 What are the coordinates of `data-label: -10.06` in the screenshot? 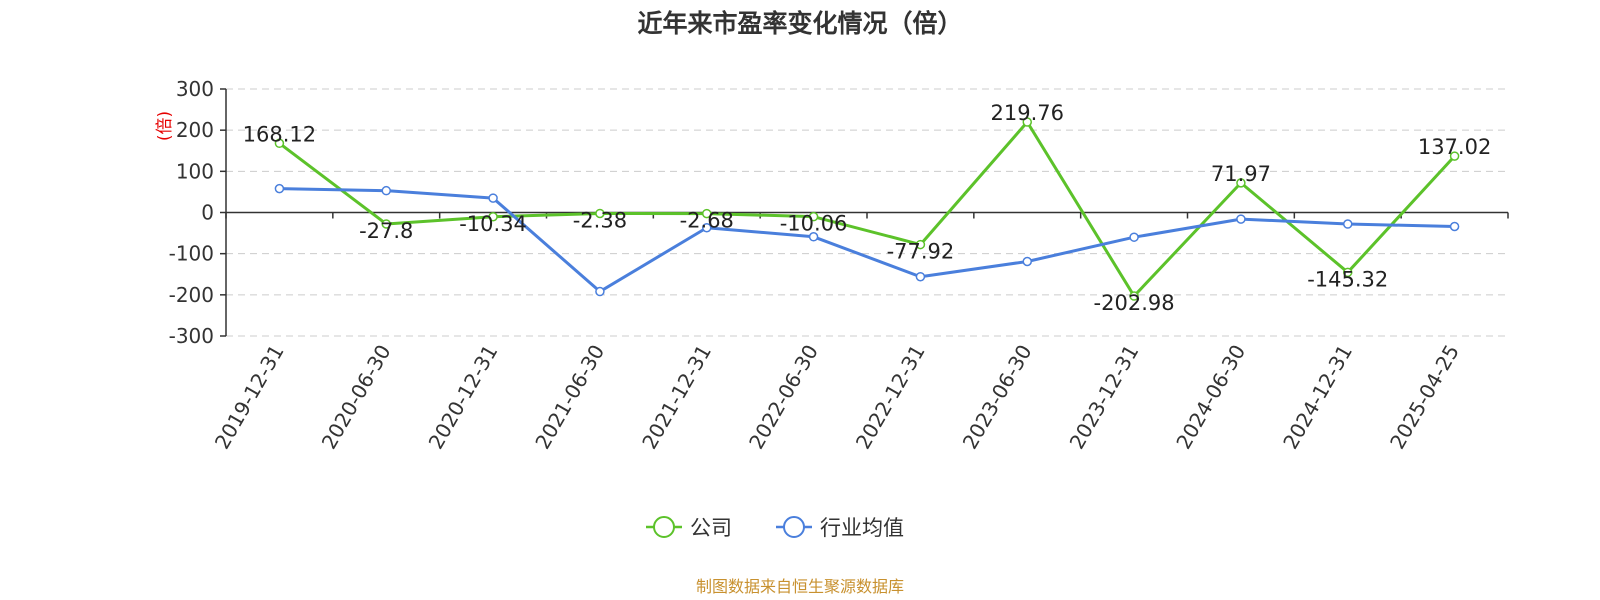 It's located at (814, 224).